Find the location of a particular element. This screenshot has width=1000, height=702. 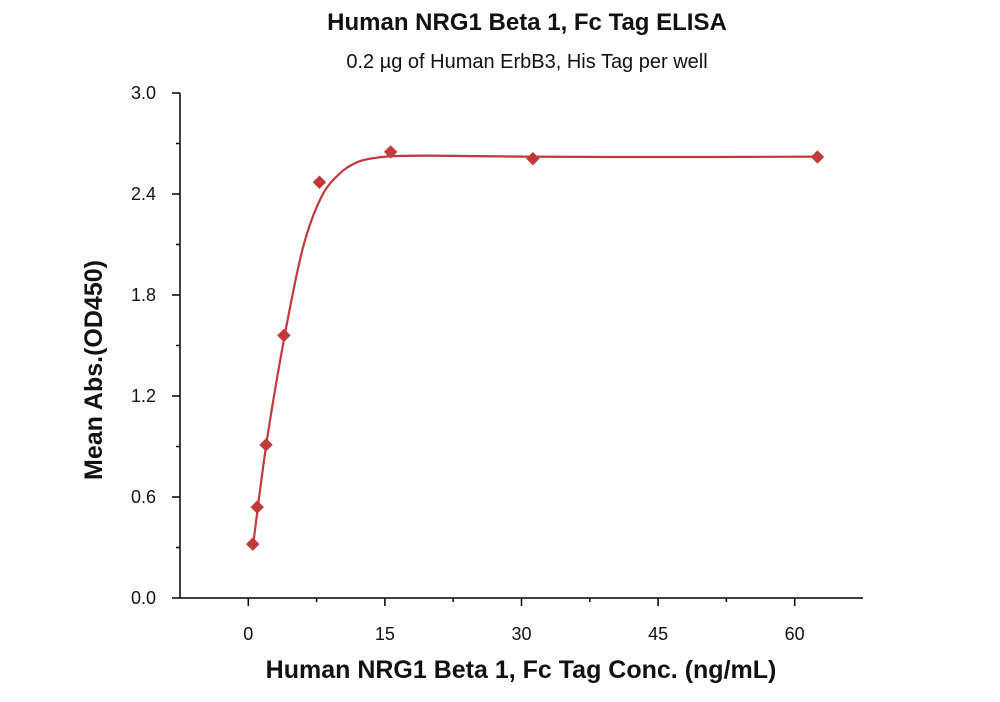

y-tick-label: 3.0 is located at coordinates (143, 93).